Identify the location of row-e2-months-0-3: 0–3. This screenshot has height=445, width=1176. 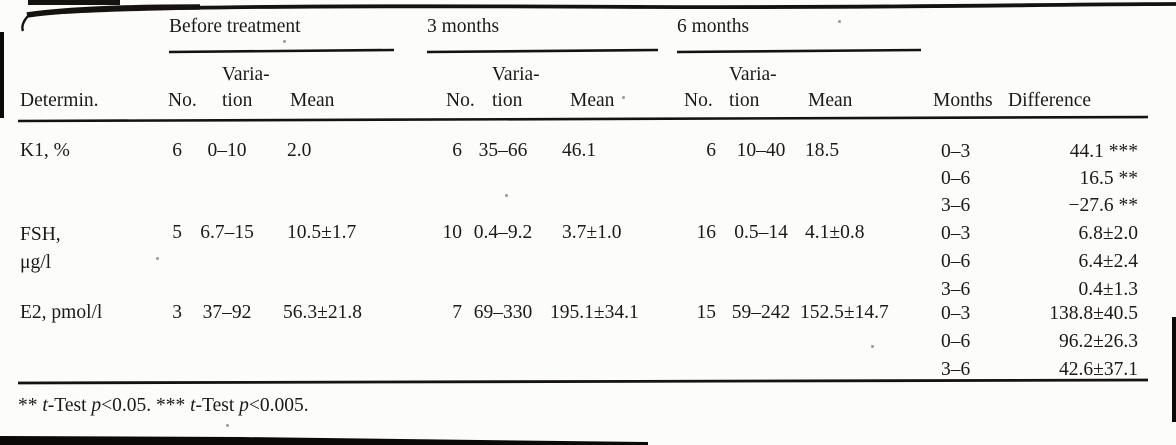
(956, 313).